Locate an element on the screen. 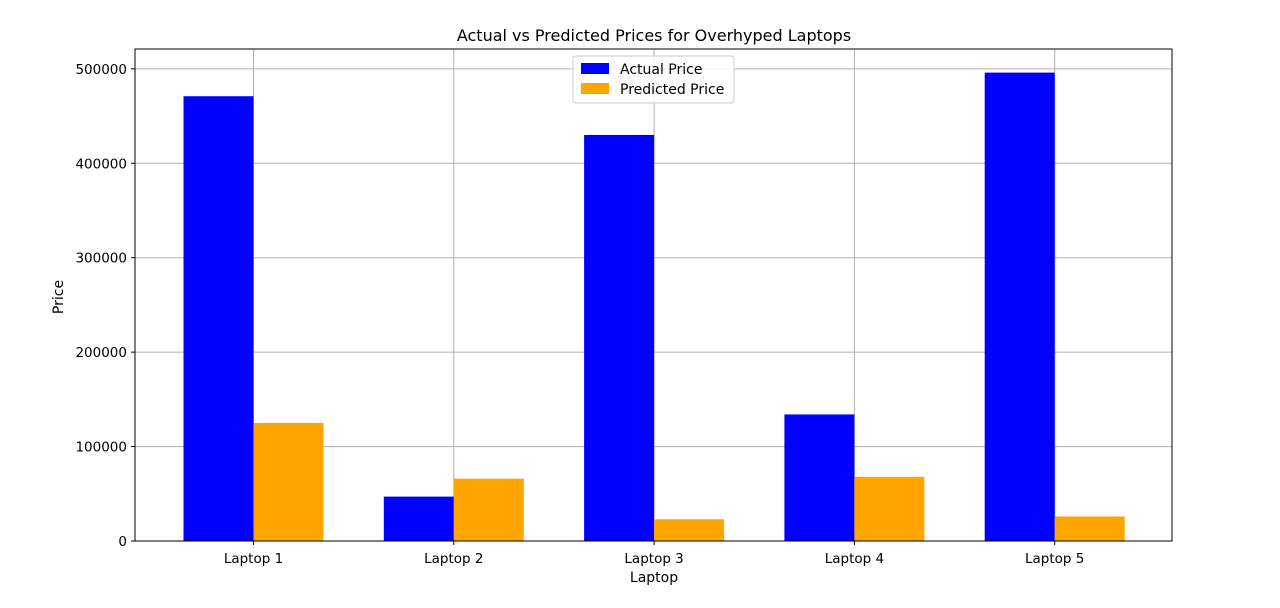  y-axis-label: Price is located at coordinates (59, 297).